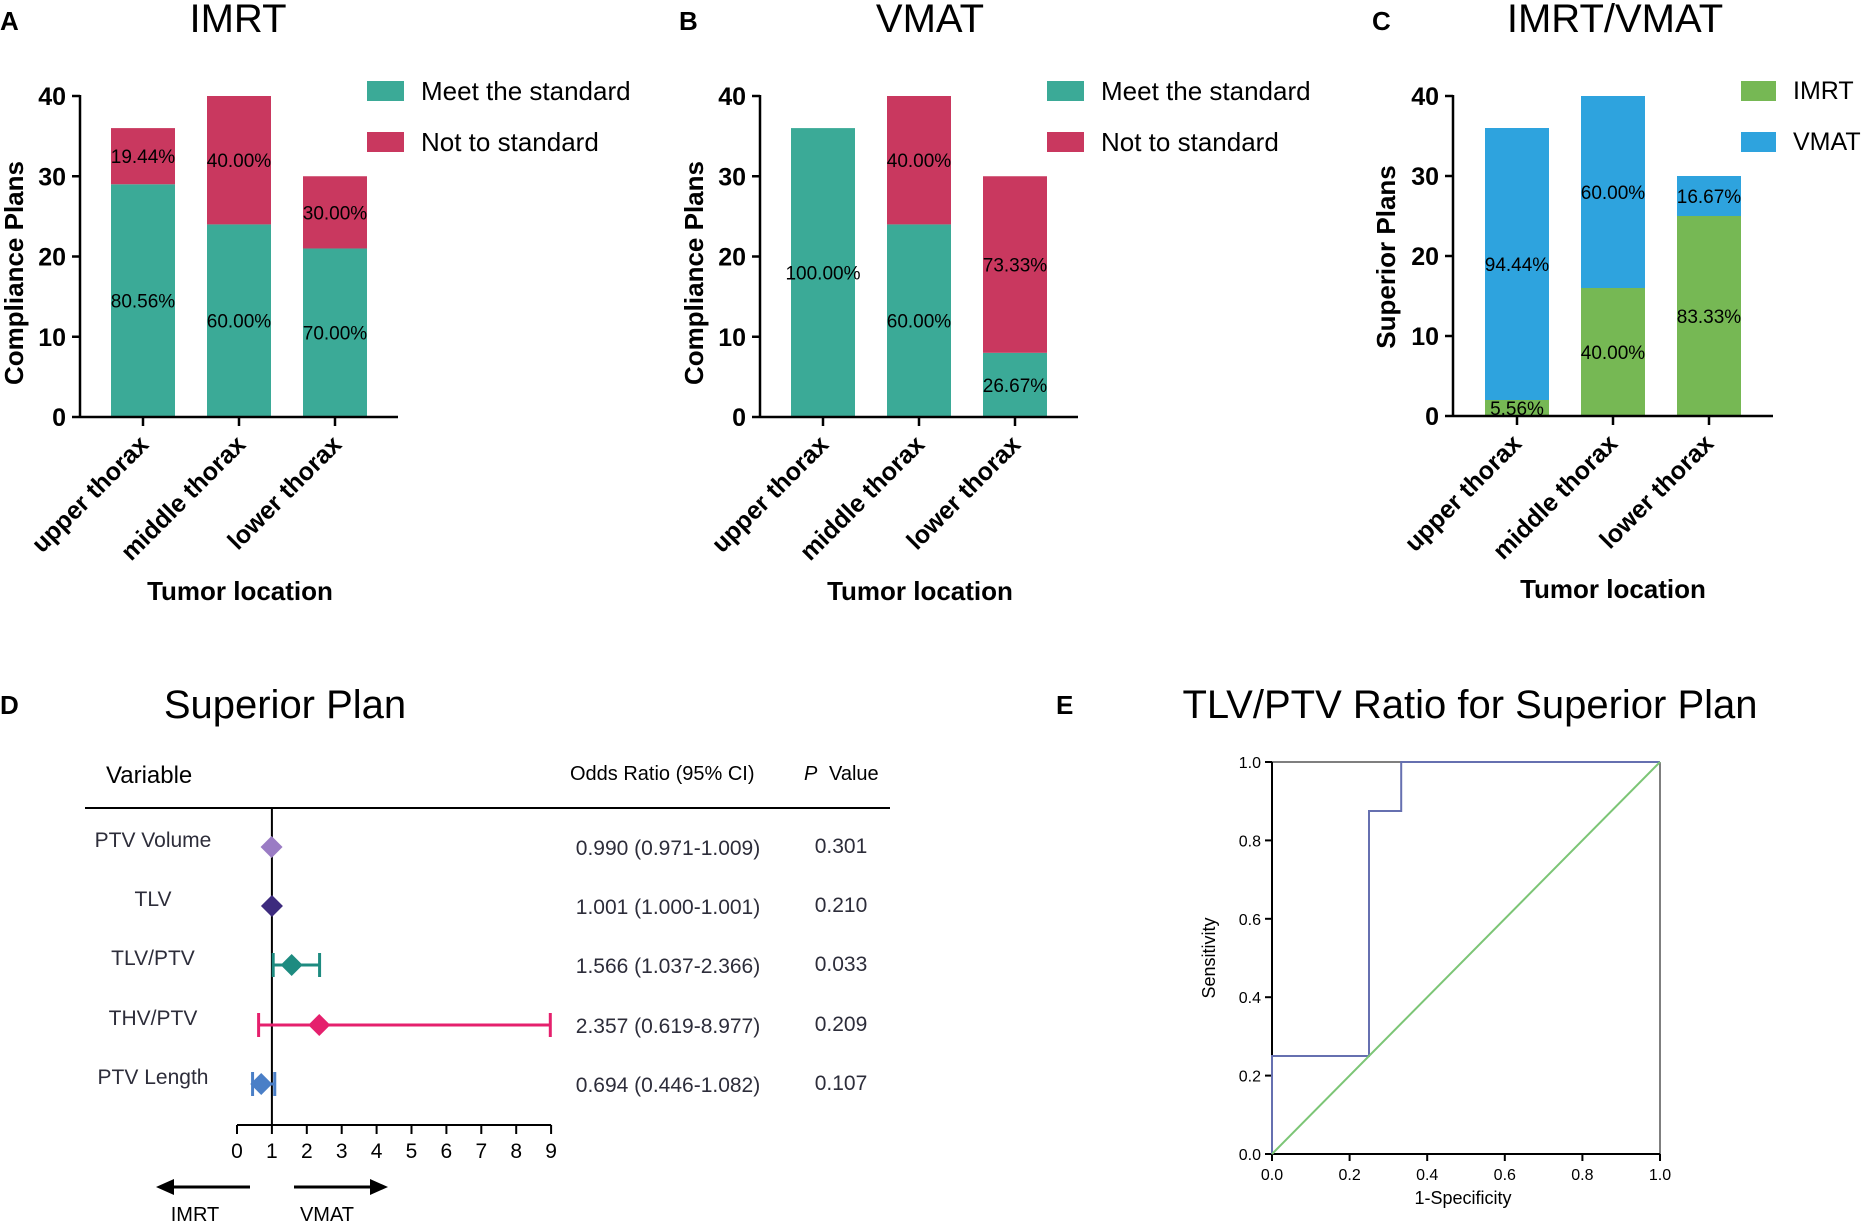 This screenshot has height=1221, width=1865. What do you see at coordinates (1615, 20) in the screenshot?
I see `chart-title: IMRT/VMAT` at bounding box center [1615, 20].